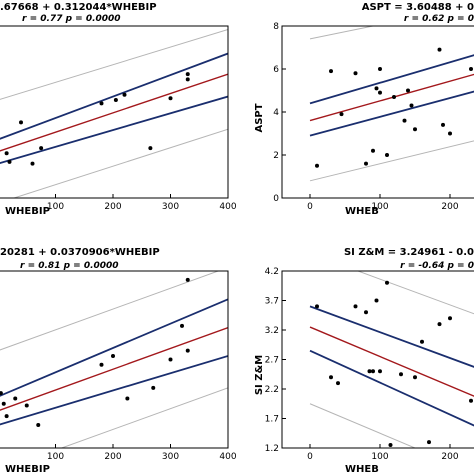 Image resolution: width=474 pixels, height=474 pixels. Describe the element at coordinates (114, 390) in the screenshot. I see `panel-bottom-left-confidence-lower-line` at that location.